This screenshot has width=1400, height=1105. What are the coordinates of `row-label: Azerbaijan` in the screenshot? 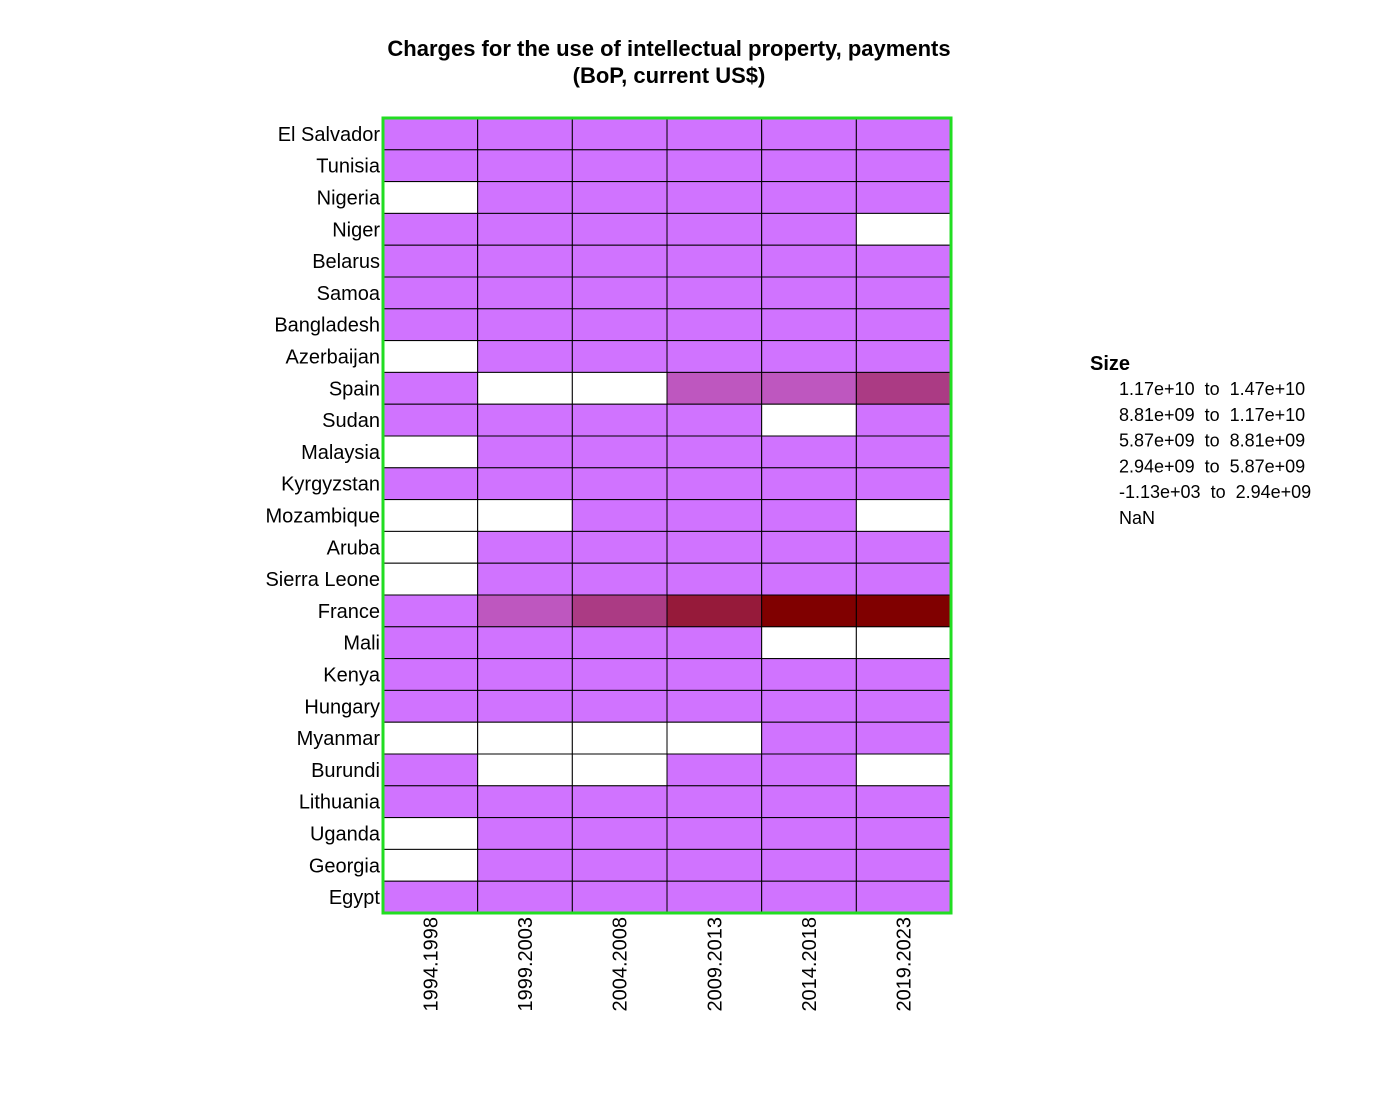 It's located at (332, 358).